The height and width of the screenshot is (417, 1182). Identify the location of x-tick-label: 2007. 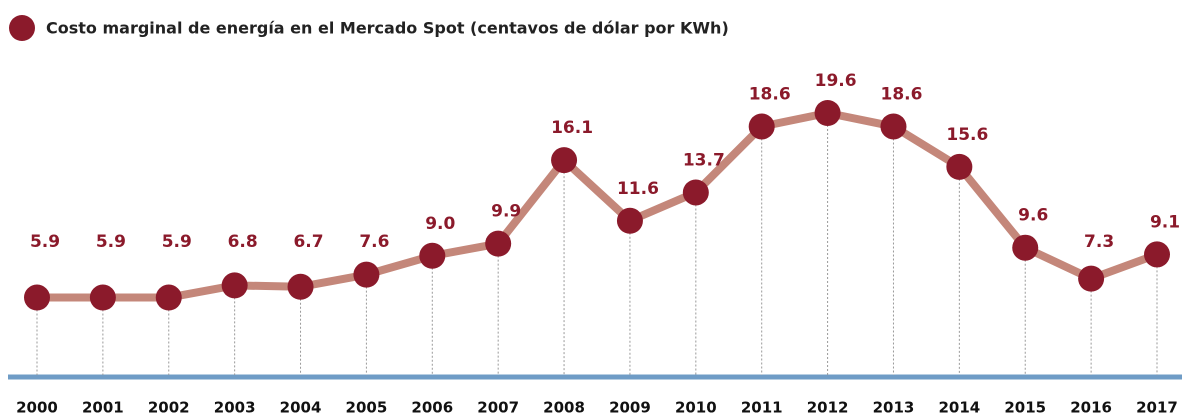
(498, 408).